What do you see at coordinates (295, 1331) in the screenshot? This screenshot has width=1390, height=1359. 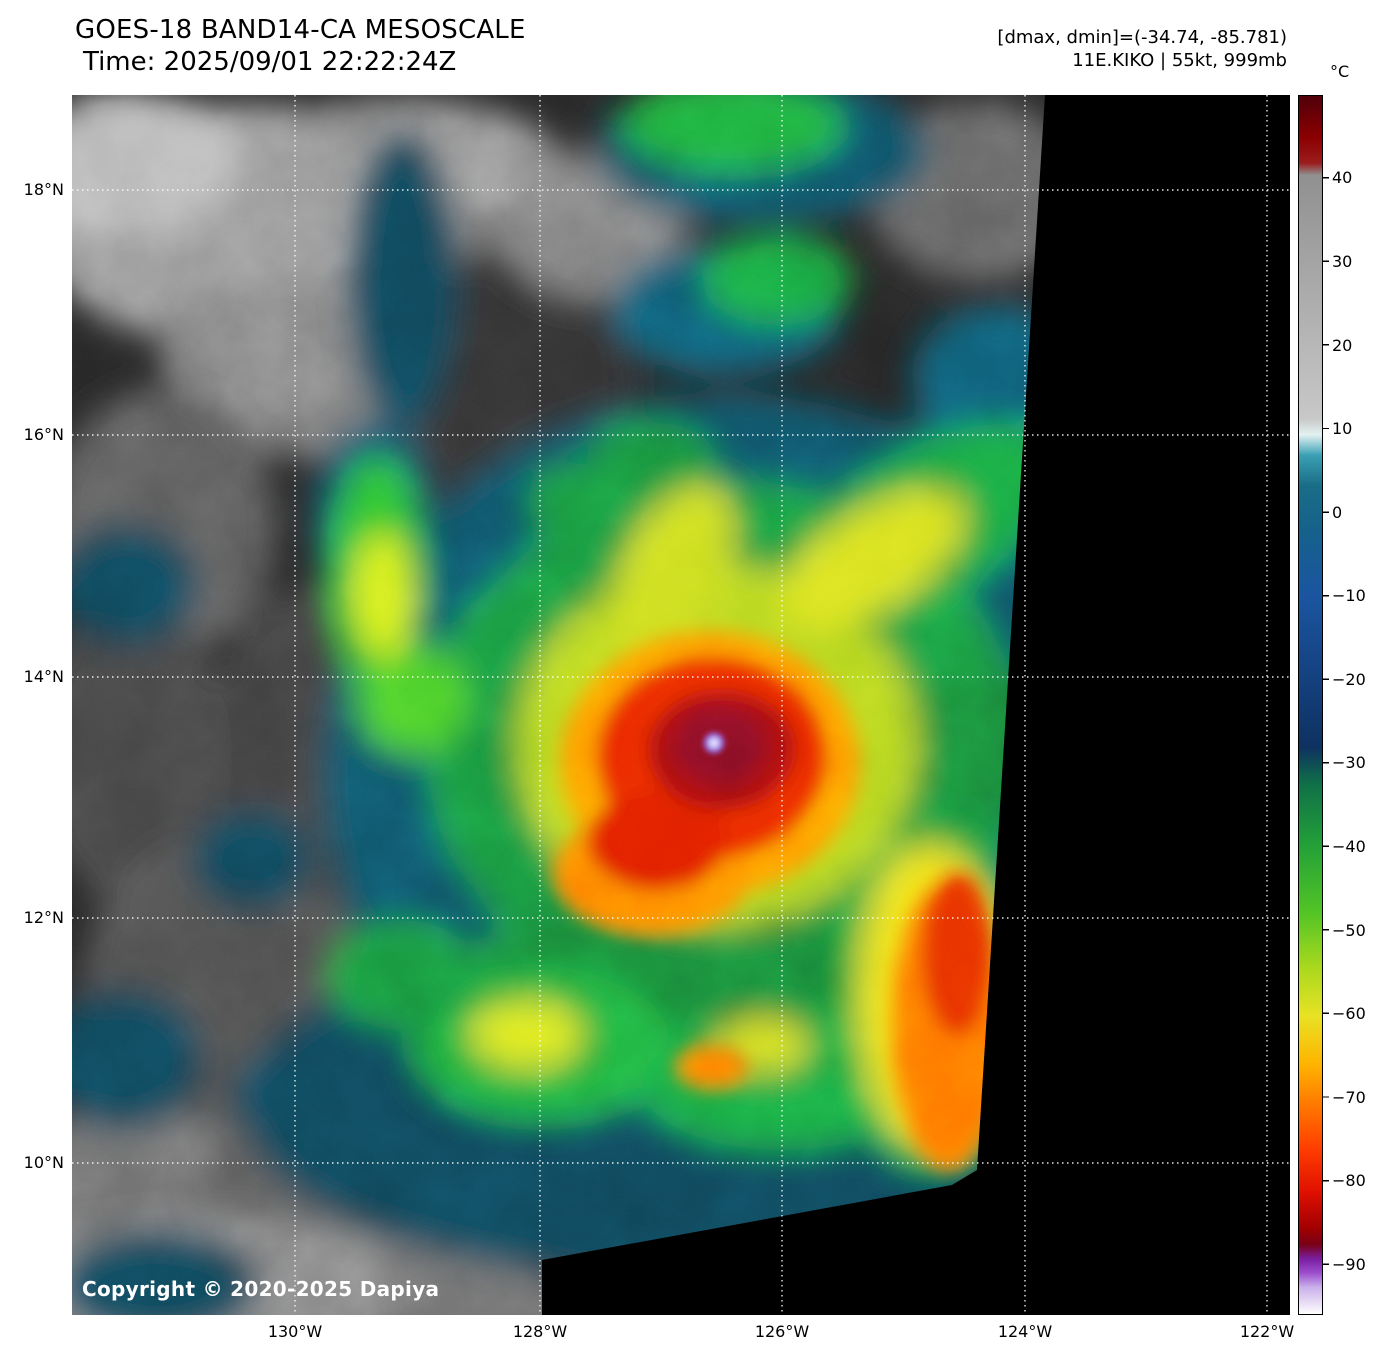 I see `lon-label-130w: 130°W` at bounding box center [295, 1331].